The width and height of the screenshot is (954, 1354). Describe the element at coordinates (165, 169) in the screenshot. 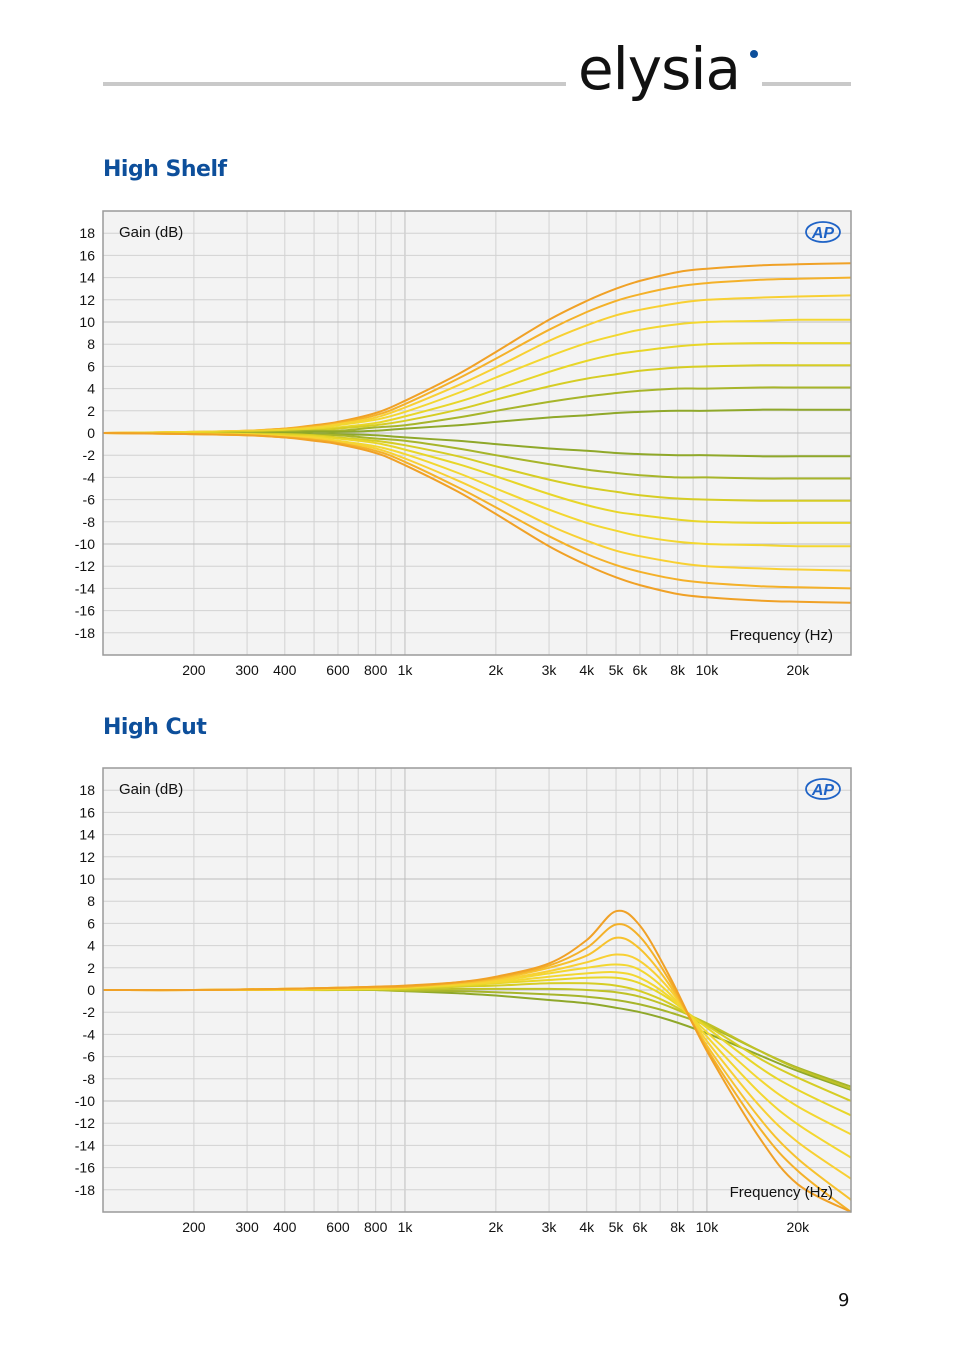

I see `section-title-high-shelf: High Shelf` at that location.